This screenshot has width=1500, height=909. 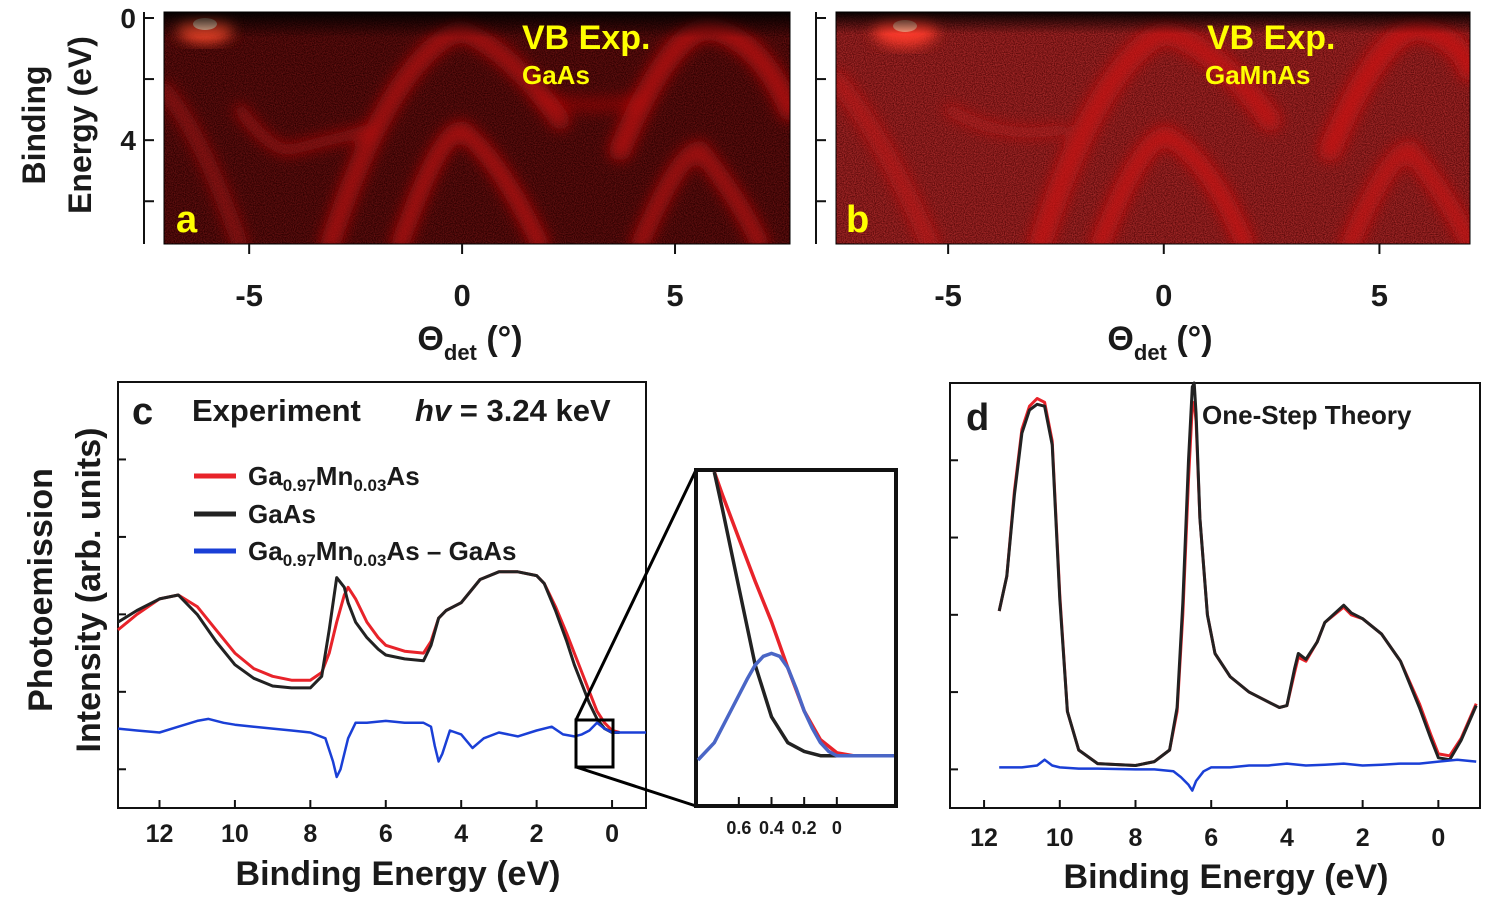 What do you see at coordinates (142, 412) in the screenshot?
I see `panel-c-letter: c` at bounding box center [142, 412].